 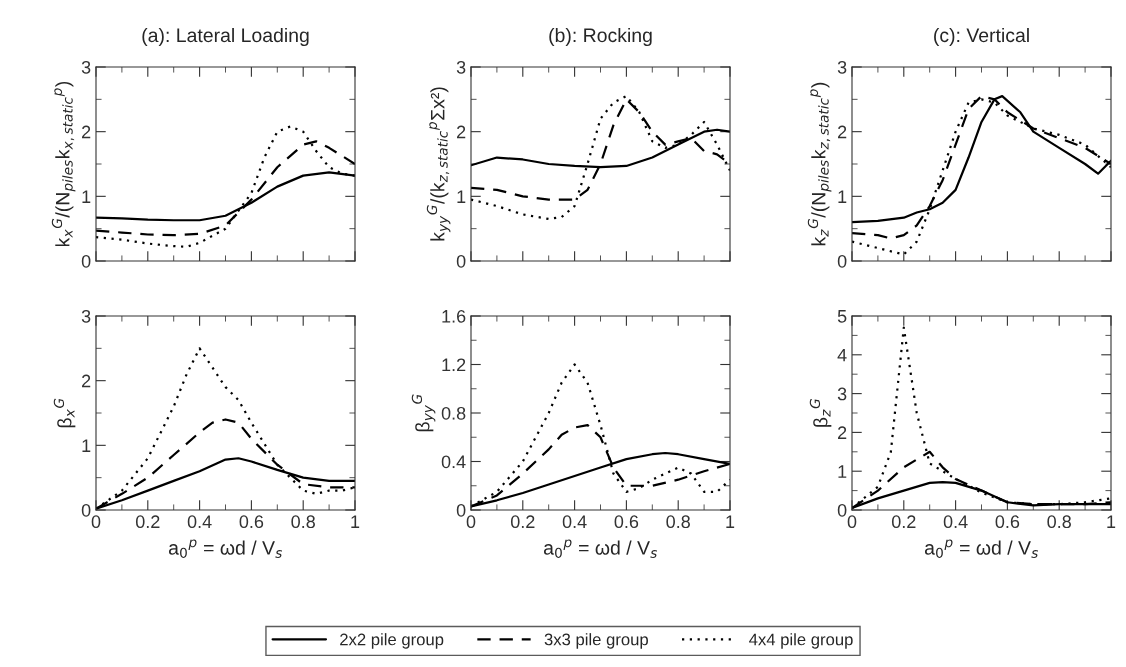 What do you see at coordinates (64, 413) in the screenshot?
I see `y-axis-title: β$_{x}$$^{G}$` at bounding box center [64, 413].